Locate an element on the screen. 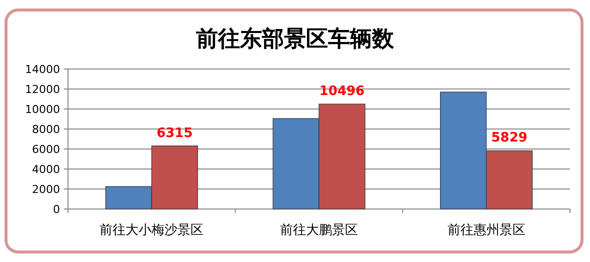 Image resolution: width=590 pixels, height=262 pixels. y-tick-label: 2000 is located at coordinates (46, 189).